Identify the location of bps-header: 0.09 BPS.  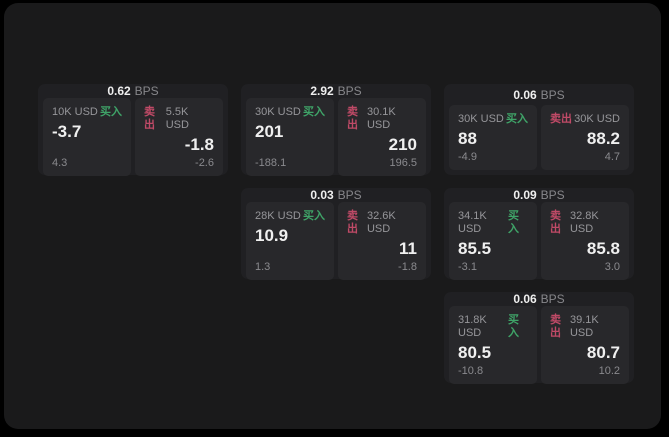
(539, 195).